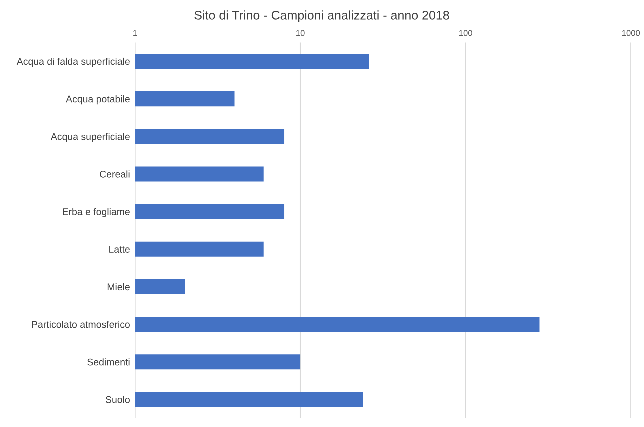 Image resolution: width=644 pixels, height=427 pixels. I want to click on x-tick-label: 1000, so click(631, 33).